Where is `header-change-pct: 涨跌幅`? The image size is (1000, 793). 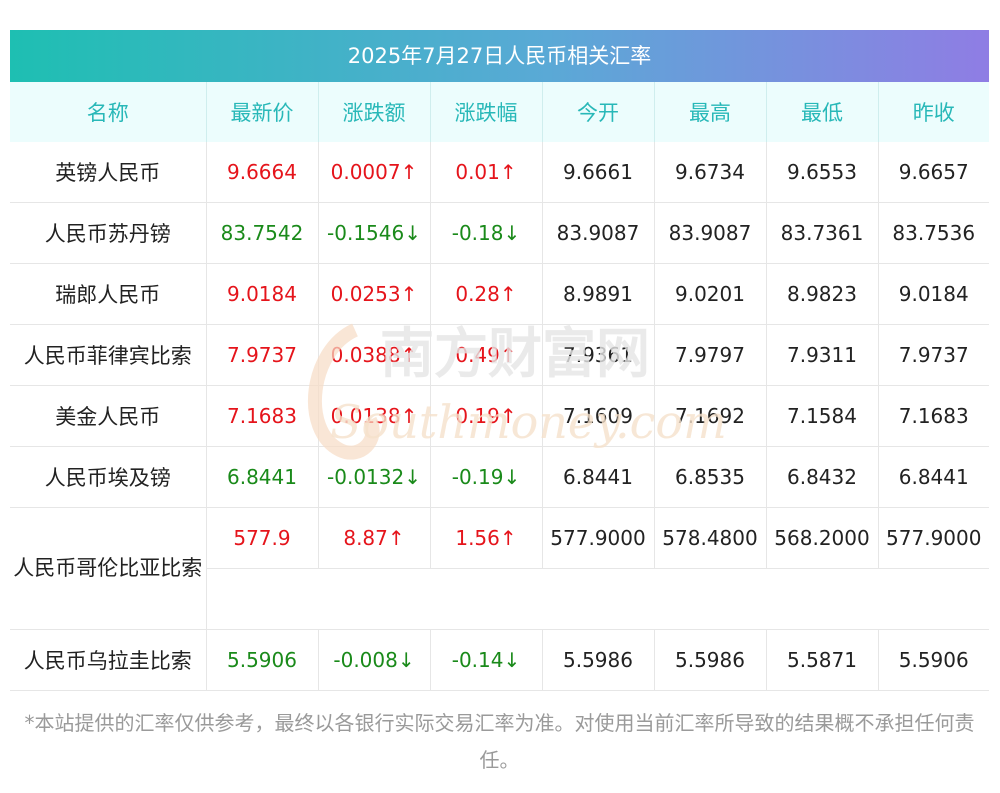
header-change-pct: 涨跌幅 is located at coordinates (486, 112).